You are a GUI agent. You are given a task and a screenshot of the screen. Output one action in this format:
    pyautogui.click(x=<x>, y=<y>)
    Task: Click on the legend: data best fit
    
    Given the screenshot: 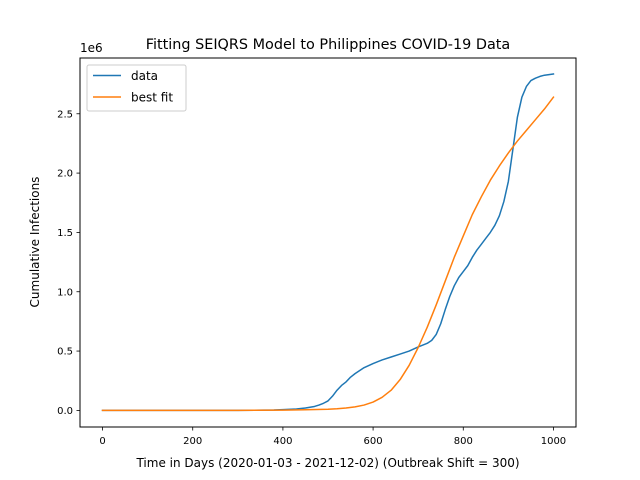 What is the action you would take?
    pyautogui.click(x=136, y=88)
    